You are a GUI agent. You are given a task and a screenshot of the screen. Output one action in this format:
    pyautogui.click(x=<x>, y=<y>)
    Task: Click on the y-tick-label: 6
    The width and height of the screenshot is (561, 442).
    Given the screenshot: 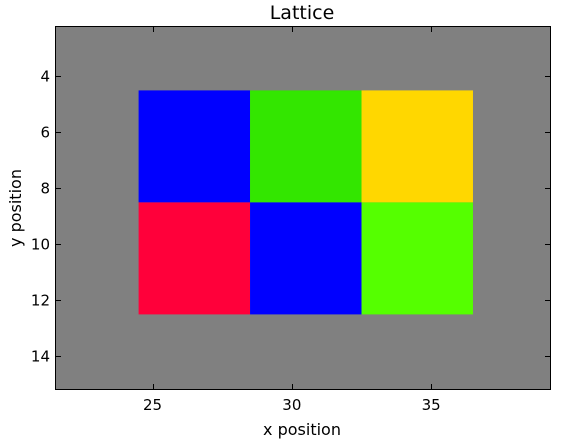 What is the action you would take?
    pyautogui.click(x=45, y=132)
    